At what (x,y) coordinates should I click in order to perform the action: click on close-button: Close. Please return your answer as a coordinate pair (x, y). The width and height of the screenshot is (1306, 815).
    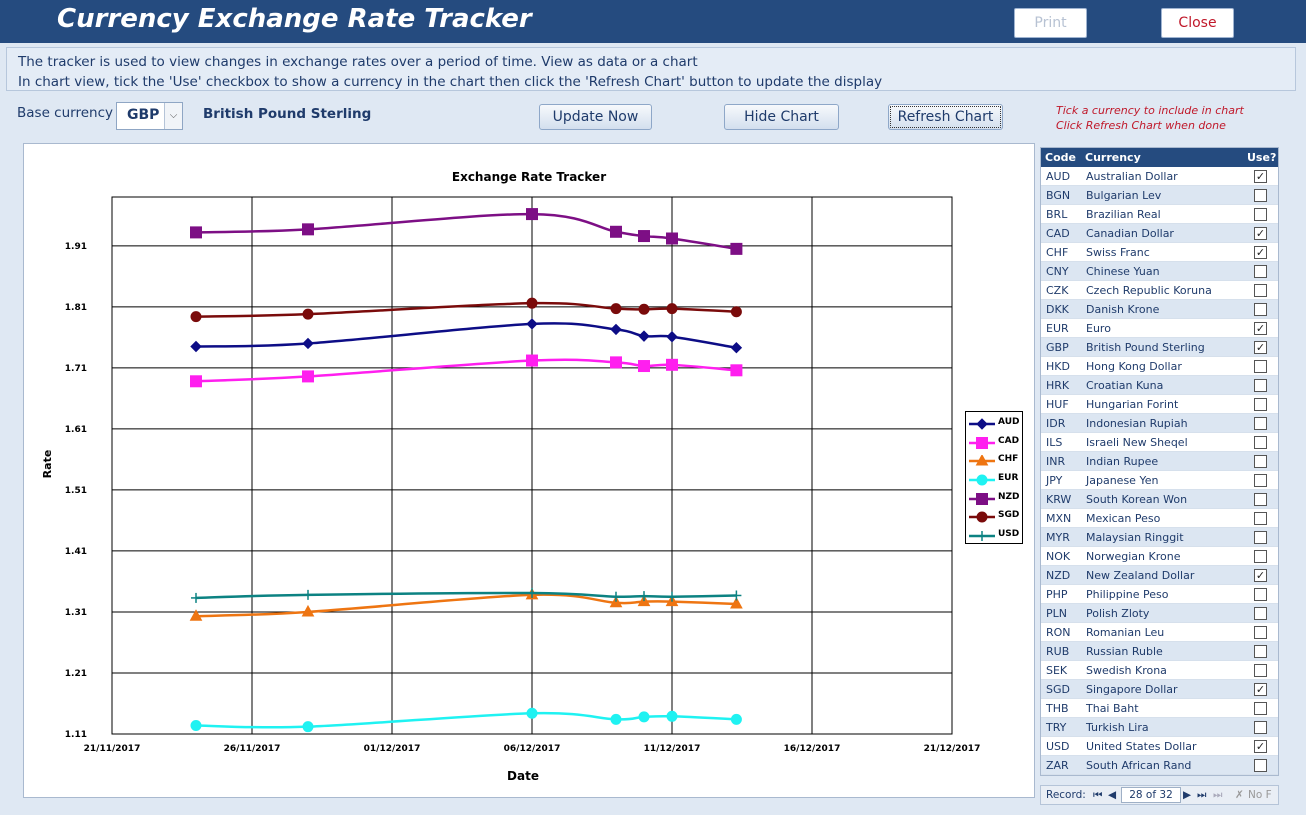
    Looking at the image, I should click on (1197, 23).